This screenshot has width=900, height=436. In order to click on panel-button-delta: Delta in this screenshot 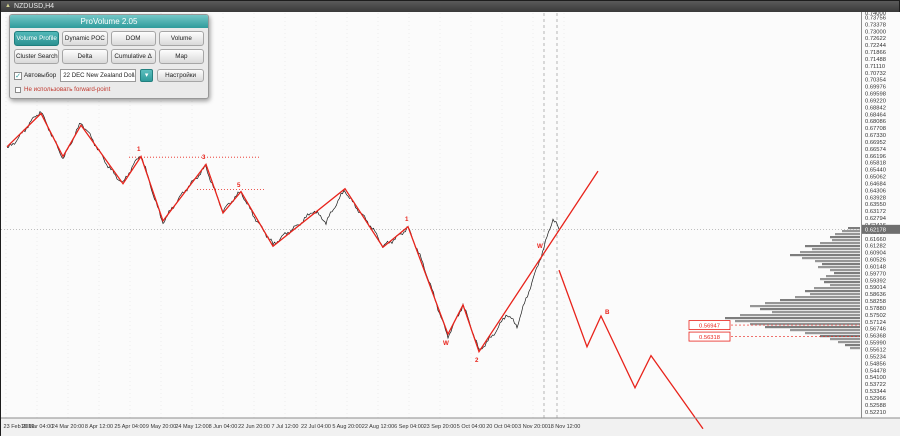, I will do `click(85, 56)`.